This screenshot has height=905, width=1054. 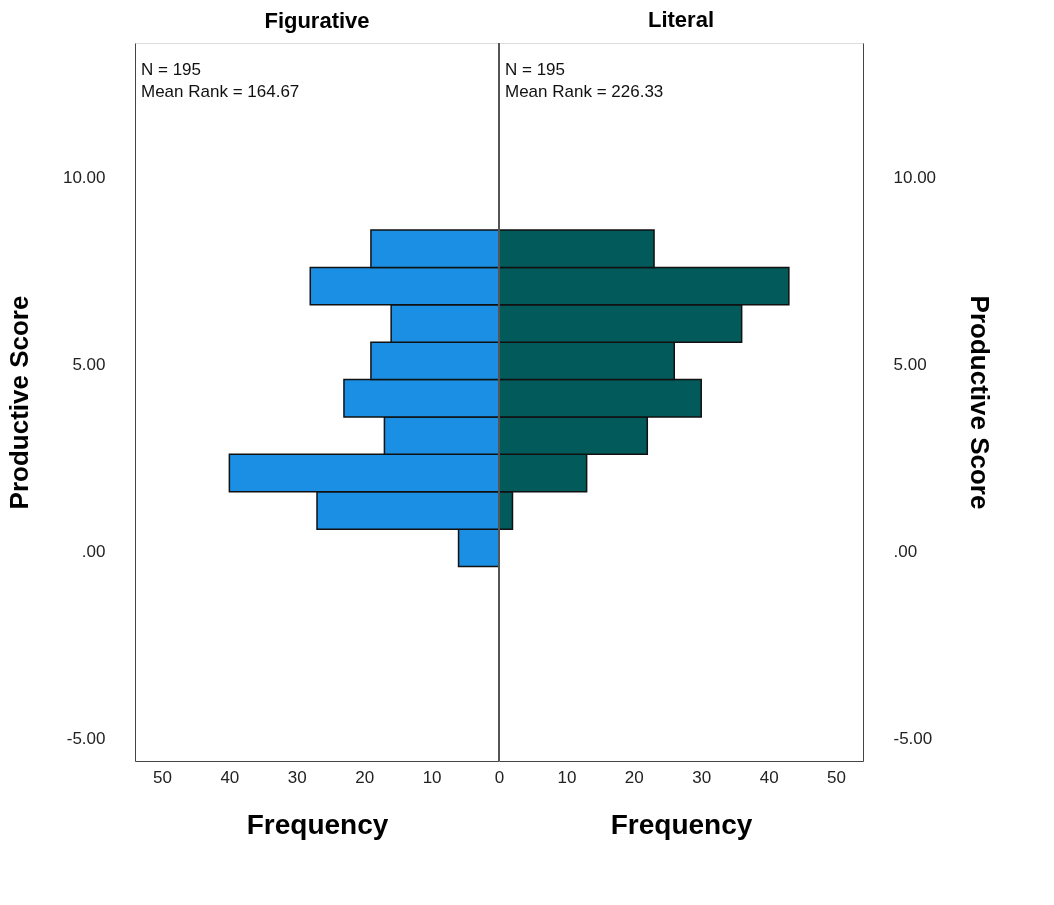 What do you see at coordinates (317, 20) in the screenshot?
I see `chart-title: Figurative` at bounding box center [317, 20].